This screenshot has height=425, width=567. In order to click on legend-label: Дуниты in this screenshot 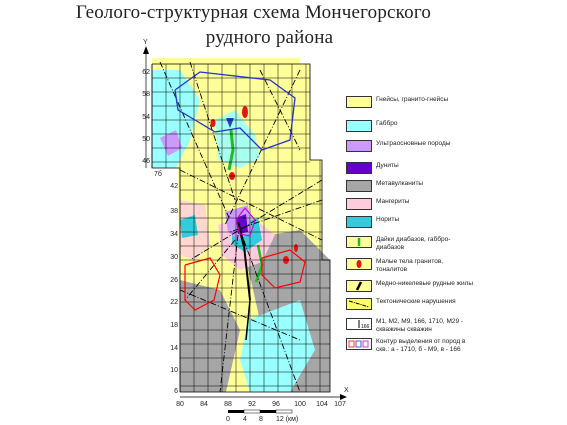, I will do `click(387, 165)`.